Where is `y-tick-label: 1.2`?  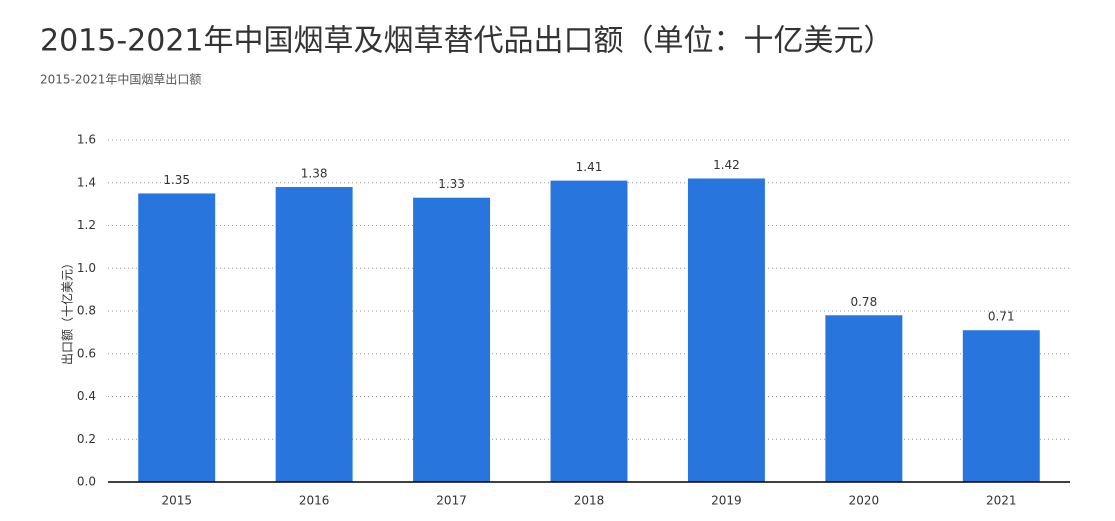
y-tick-label: 1.2 is located at coordinates (86, 225).